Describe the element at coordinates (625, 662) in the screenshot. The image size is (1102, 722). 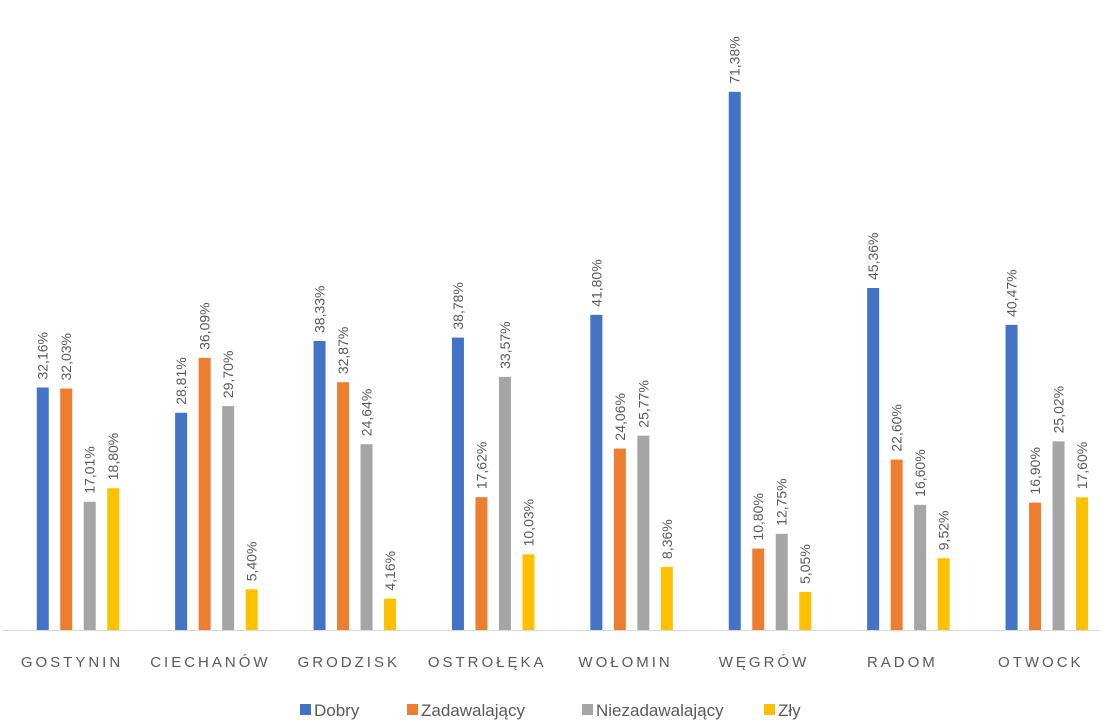
I see `x-tick-label: WOŁOMIN` at that location.